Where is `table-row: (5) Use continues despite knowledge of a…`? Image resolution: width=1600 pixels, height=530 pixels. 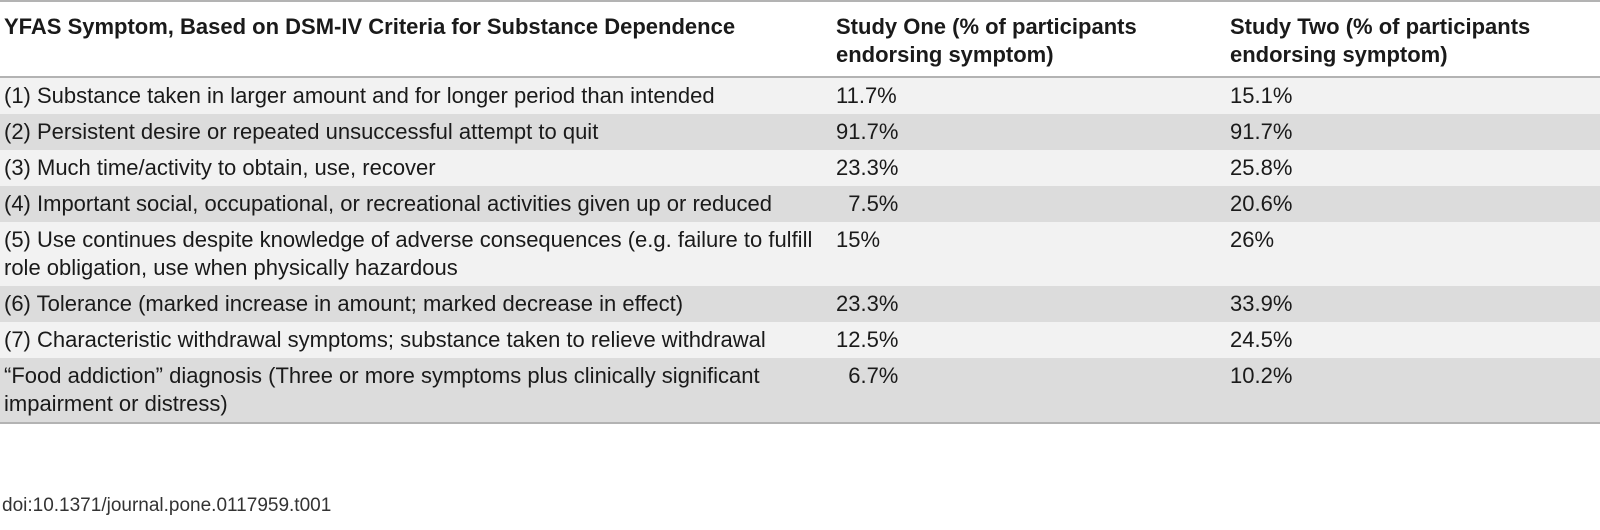 table-row: (5) Use continues despite knowledge of a… is located at coordinates (800, 254).